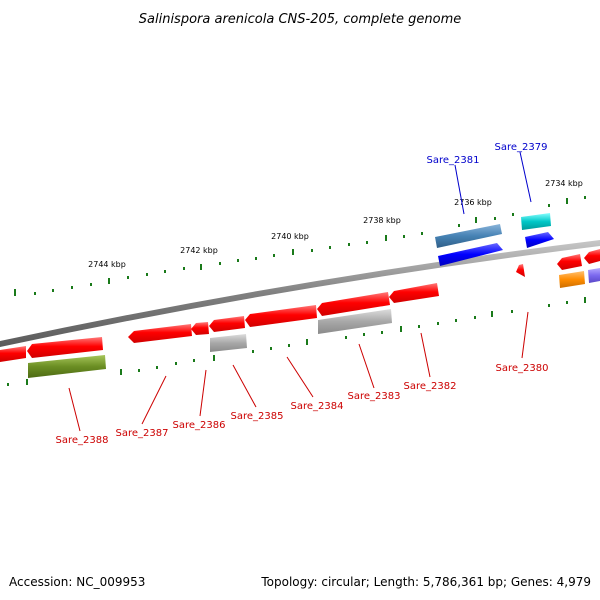 The width and height of the screenshot is (600, 600). I want to click on gene-sare-2381-feature, so click(468, 236).